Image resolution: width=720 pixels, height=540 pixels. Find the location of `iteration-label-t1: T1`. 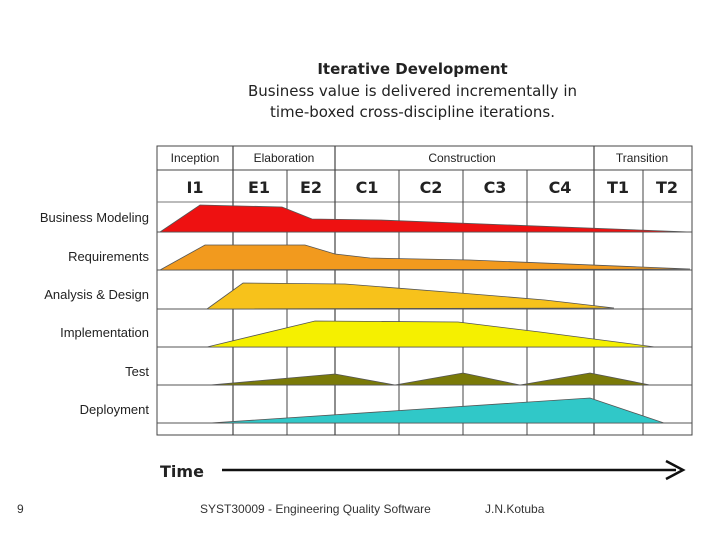

iteration-label-t1: T1 is located at coordinates (618, 187).